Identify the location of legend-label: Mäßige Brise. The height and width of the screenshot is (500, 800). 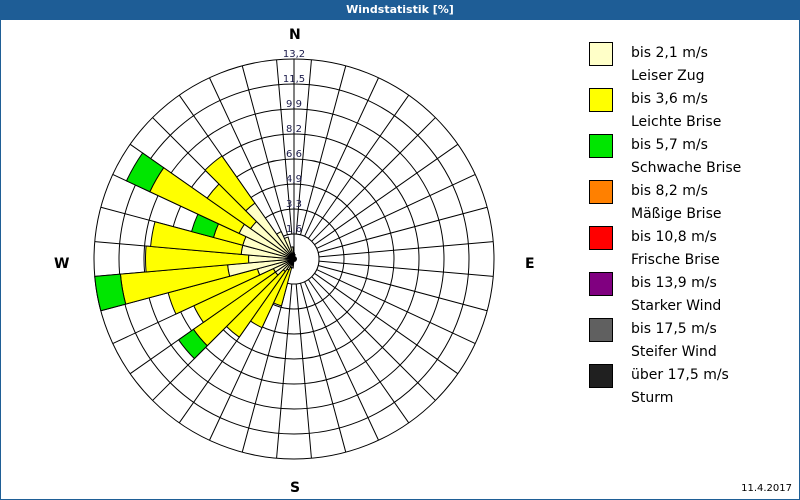
(676, 214).